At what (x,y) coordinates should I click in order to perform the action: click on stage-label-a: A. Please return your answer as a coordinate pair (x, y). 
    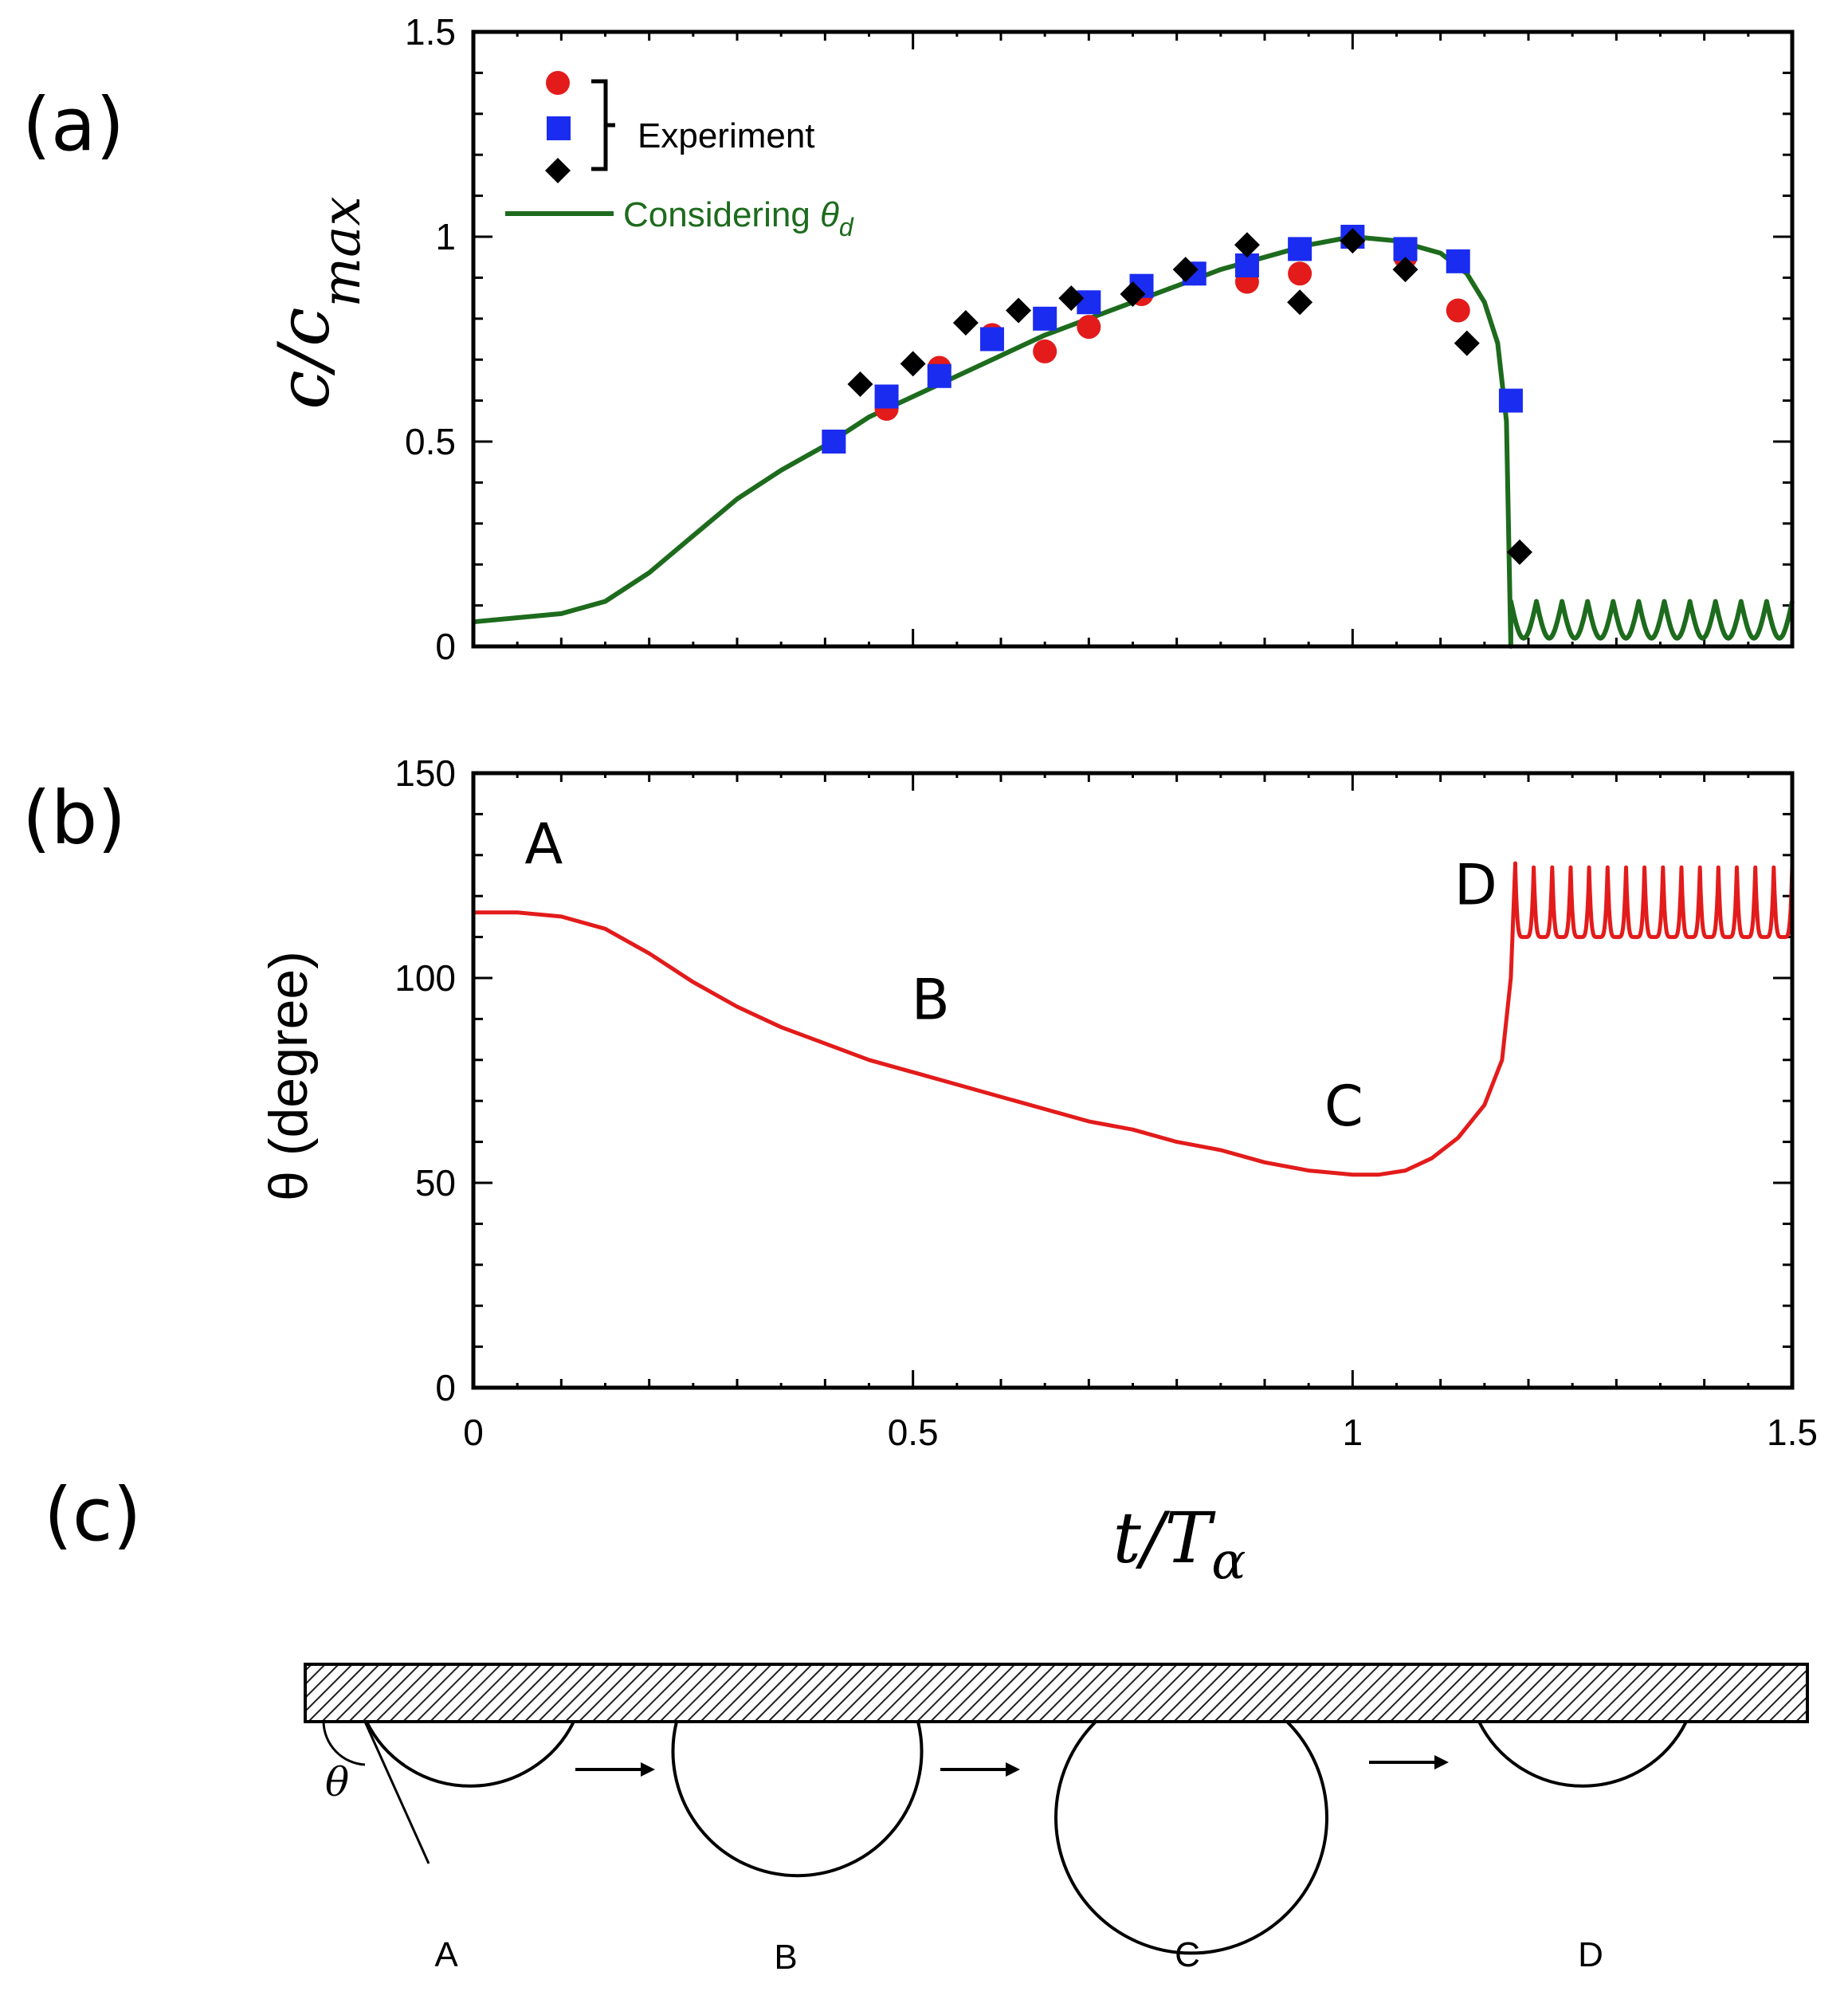
    Looking at the image, I should click on (446, 1954).